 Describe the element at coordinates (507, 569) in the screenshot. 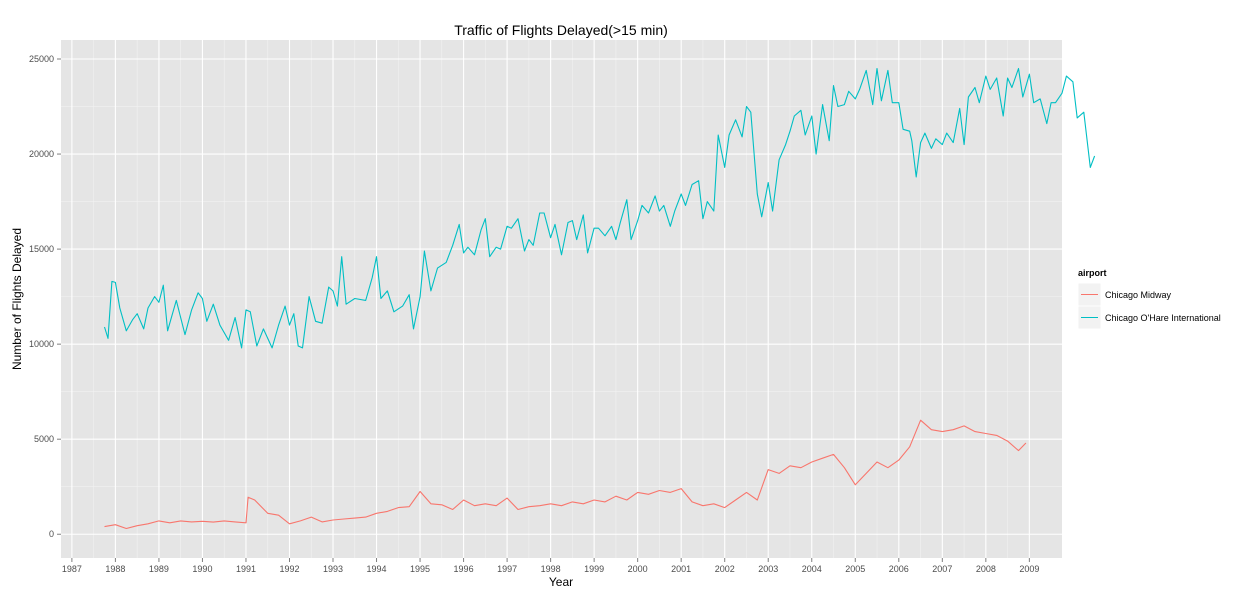

I see `x-tick-label: 1997` at that location.